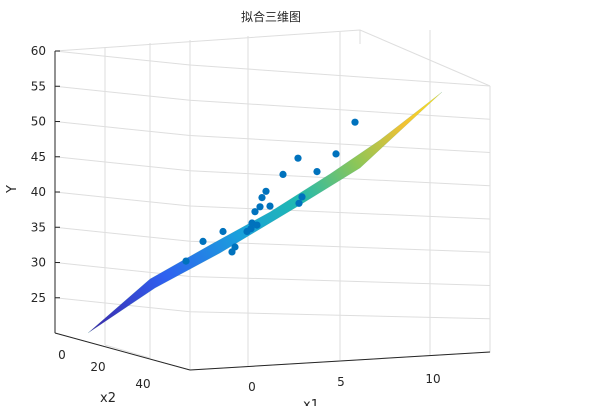 The image size is (613, 406). Describe the element at coordinates (311, 402) in the screenshot. I see `x-axis-label: x1` at that location.